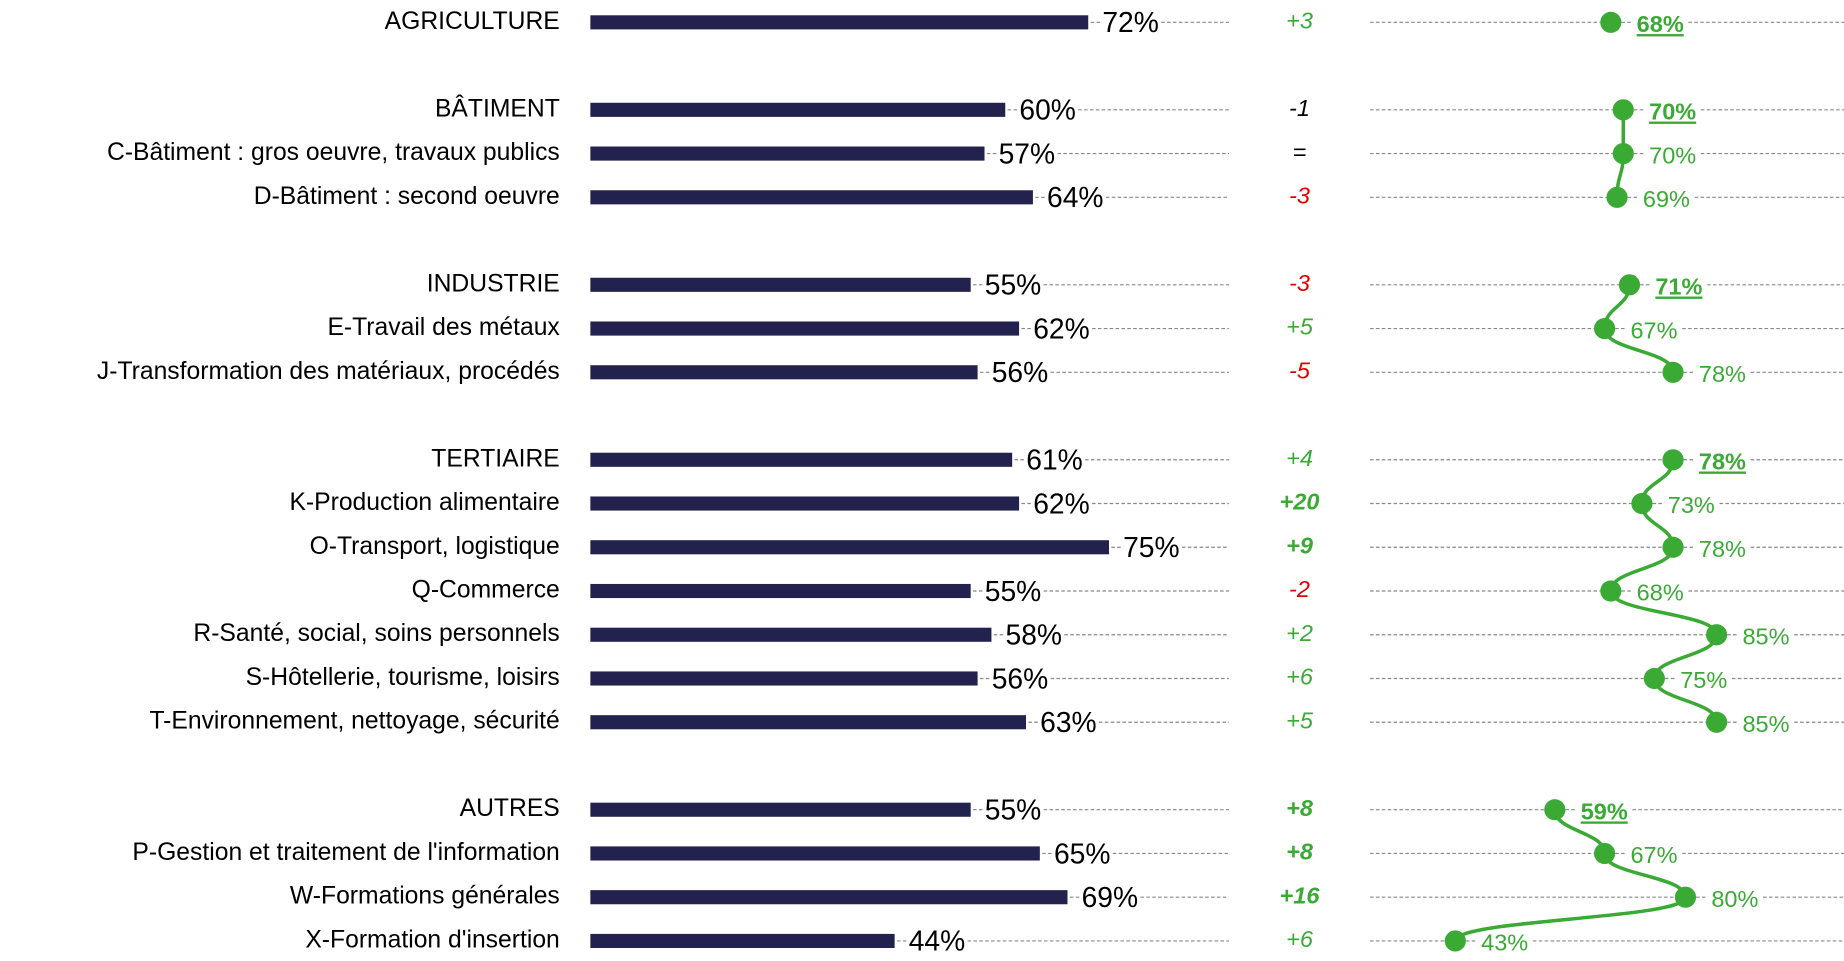 Image resolution: width=1844 pixels, height=961 pixels. What do you see at coordinates (1734, 899) in the screenshot?
I see `dot-label: 80%` at bounding box center [1734, 899].